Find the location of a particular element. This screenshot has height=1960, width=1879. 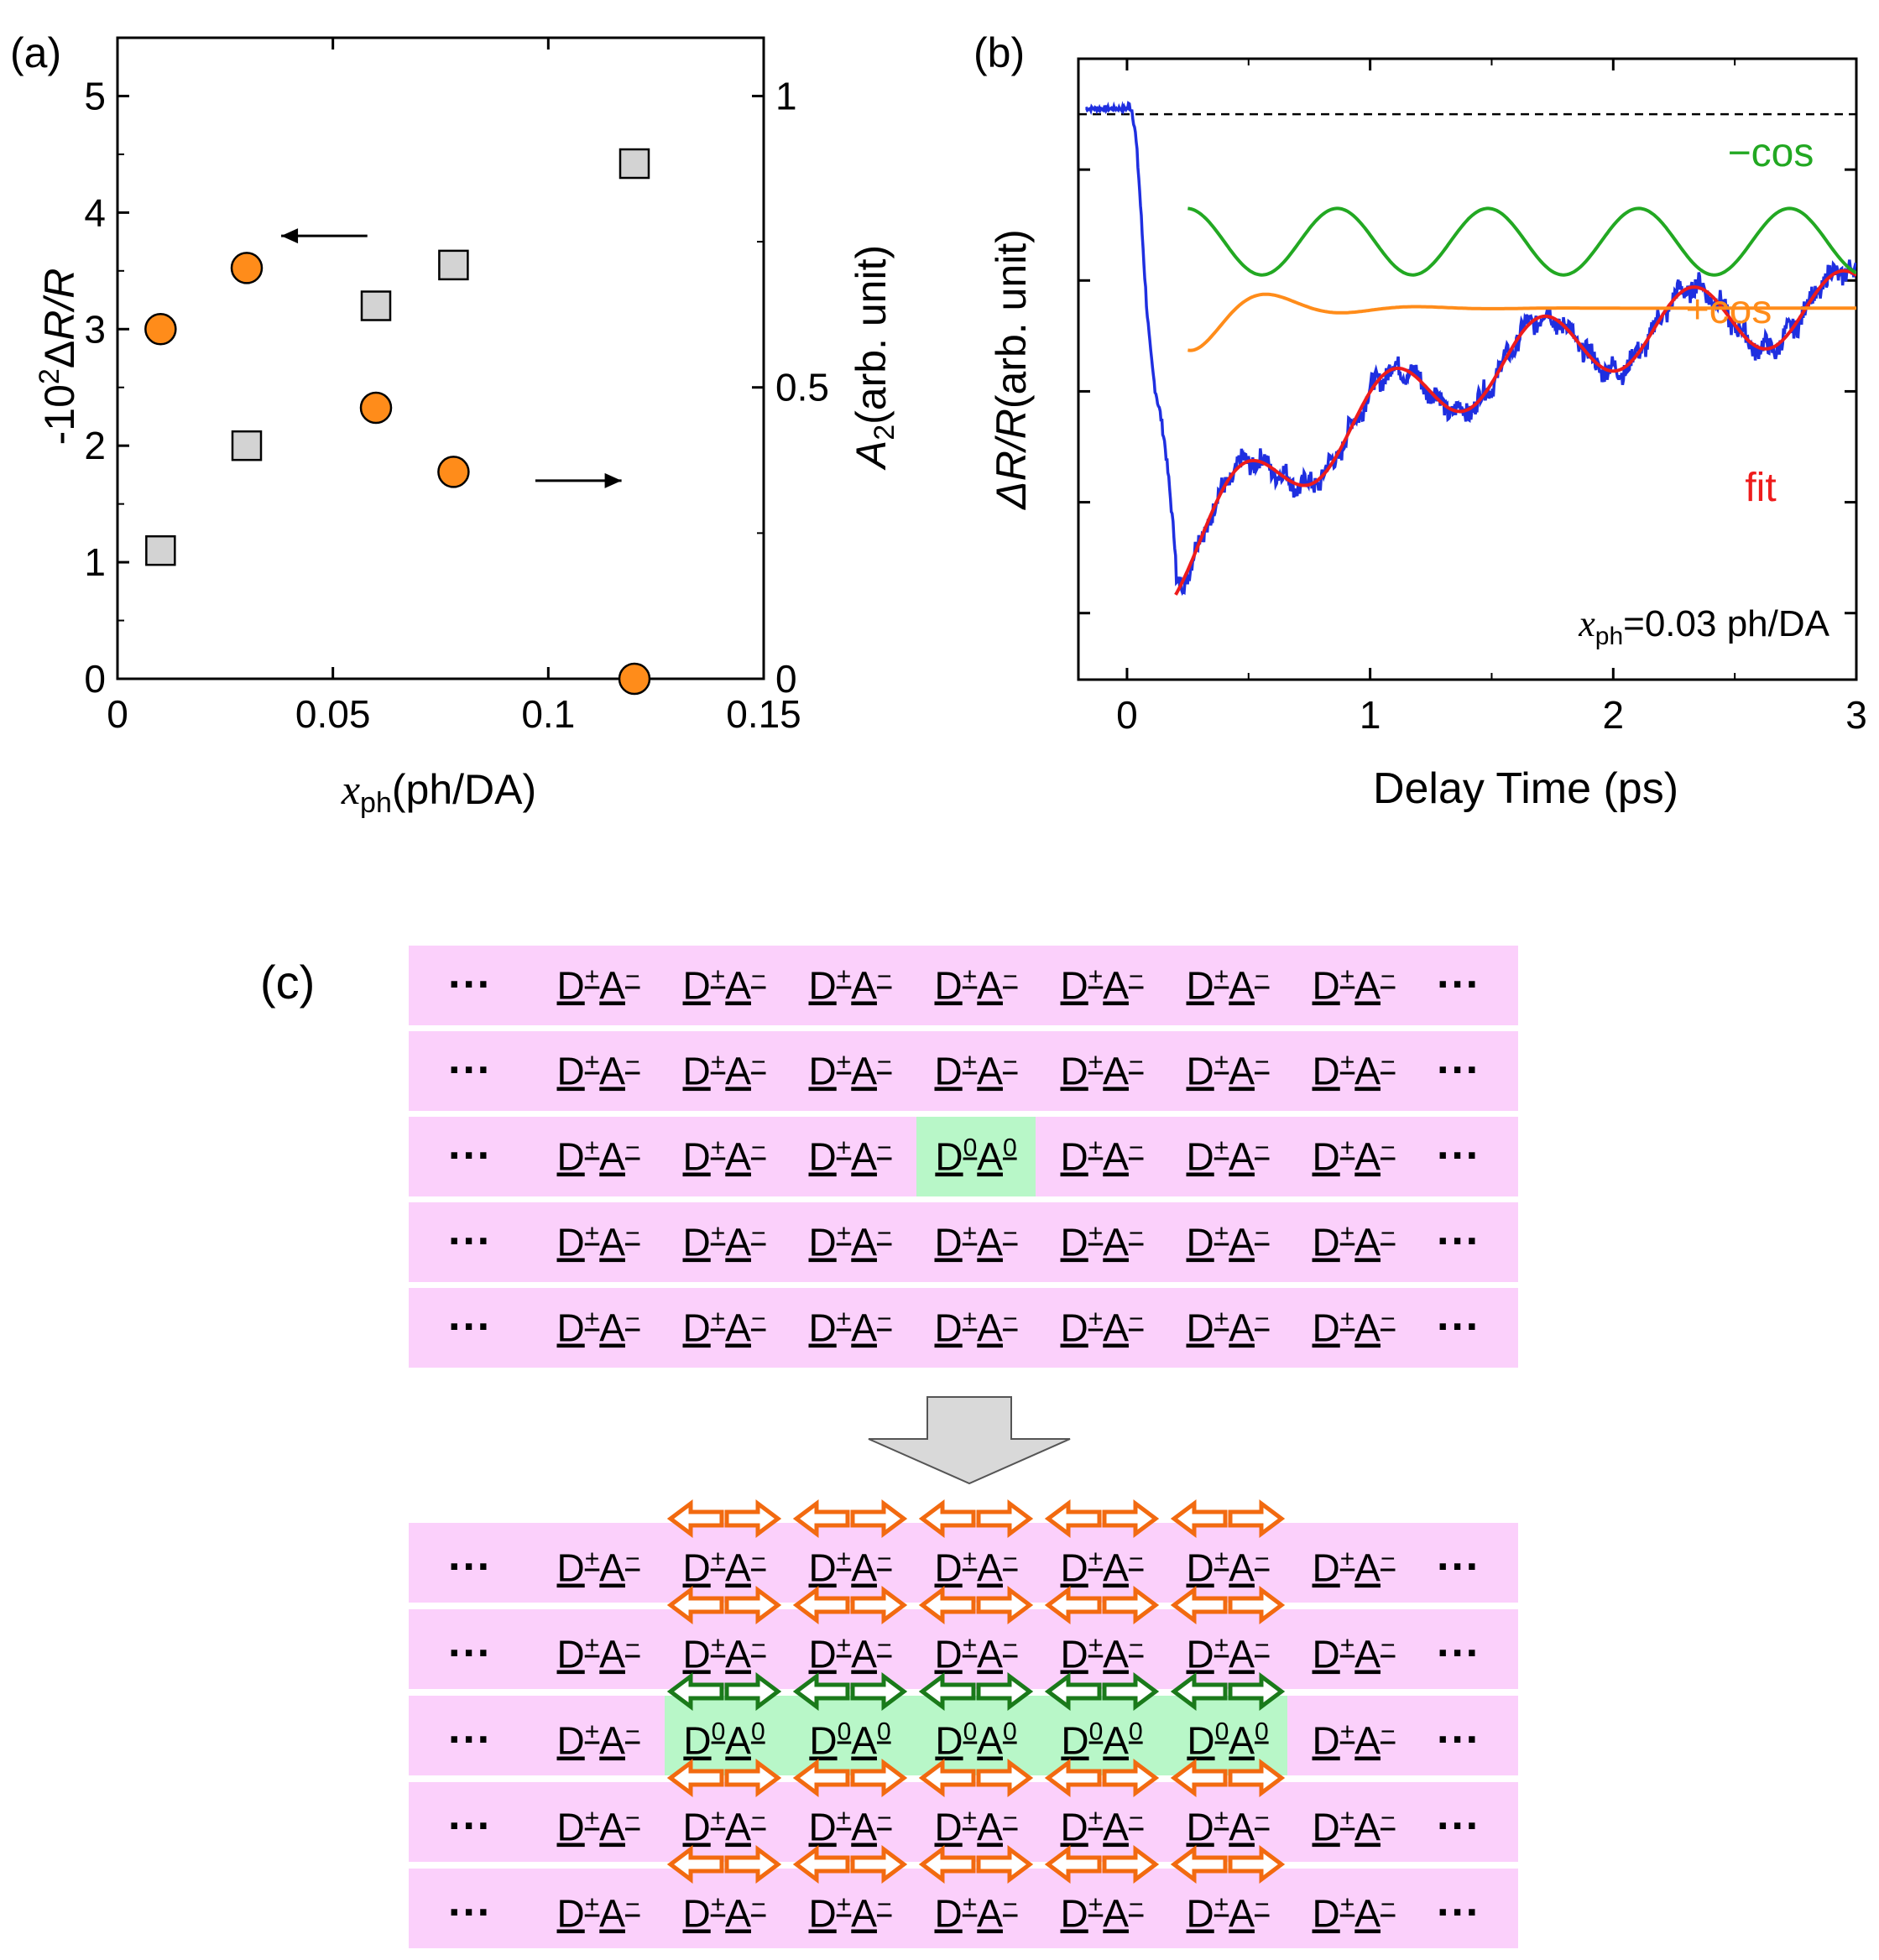

panel-b-y-ticks is located at coordinates (1467, 392).